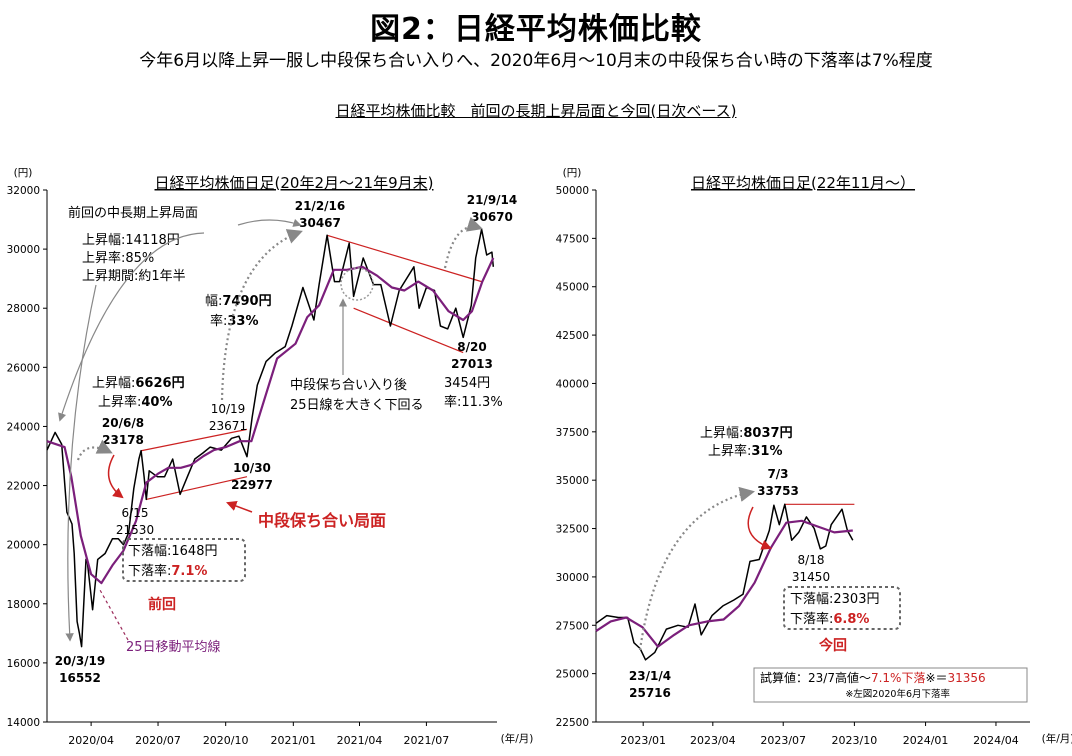  What do you see at coordinates (1057, 738) in the screenshot?
I see `chart2-x-unit: (年/月)` at bounding box center [1057, 738].